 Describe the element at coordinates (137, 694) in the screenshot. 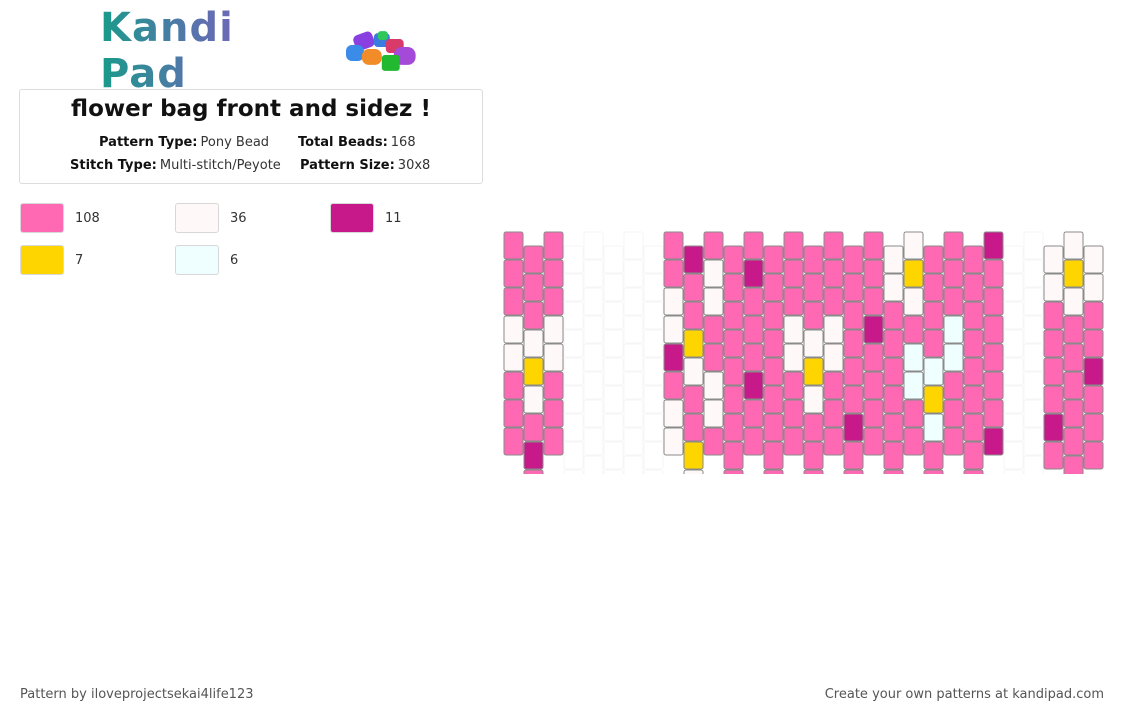

I see `pattern-author: Pattern by iloveprojectsekai4life123` at that location.